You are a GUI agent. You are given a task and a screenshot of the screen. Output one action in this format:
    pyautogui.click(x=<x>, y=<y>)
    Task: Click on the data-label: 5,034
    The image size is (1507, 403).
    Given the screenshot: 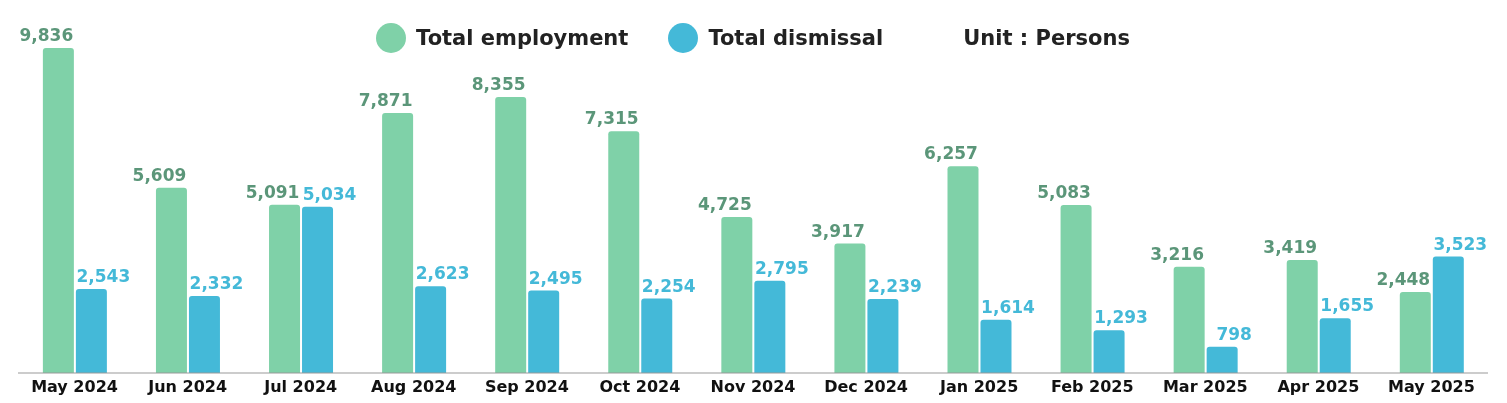 What is the action you would take?
    pyautogui.click(x=329, y=193)
    